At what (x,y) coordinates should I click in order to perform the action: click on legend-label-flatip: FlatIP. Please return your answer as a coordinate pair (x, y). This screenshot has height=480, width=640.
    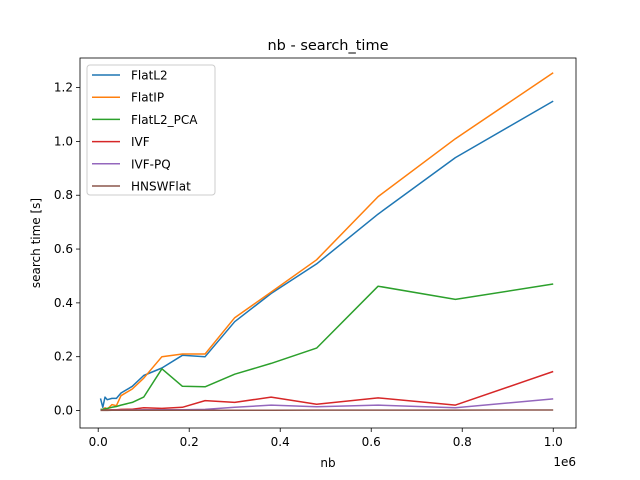
    Looking at the image, I should click on (147, 98).